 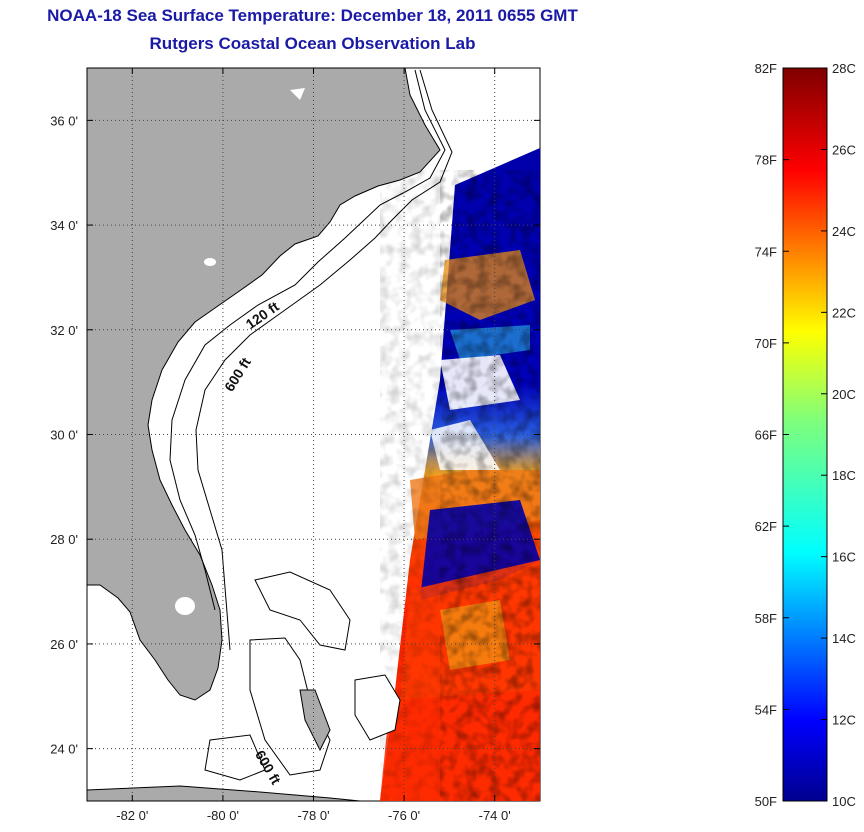 I want to click on x-tick-label: -80 0', so click(x=223, y=815).